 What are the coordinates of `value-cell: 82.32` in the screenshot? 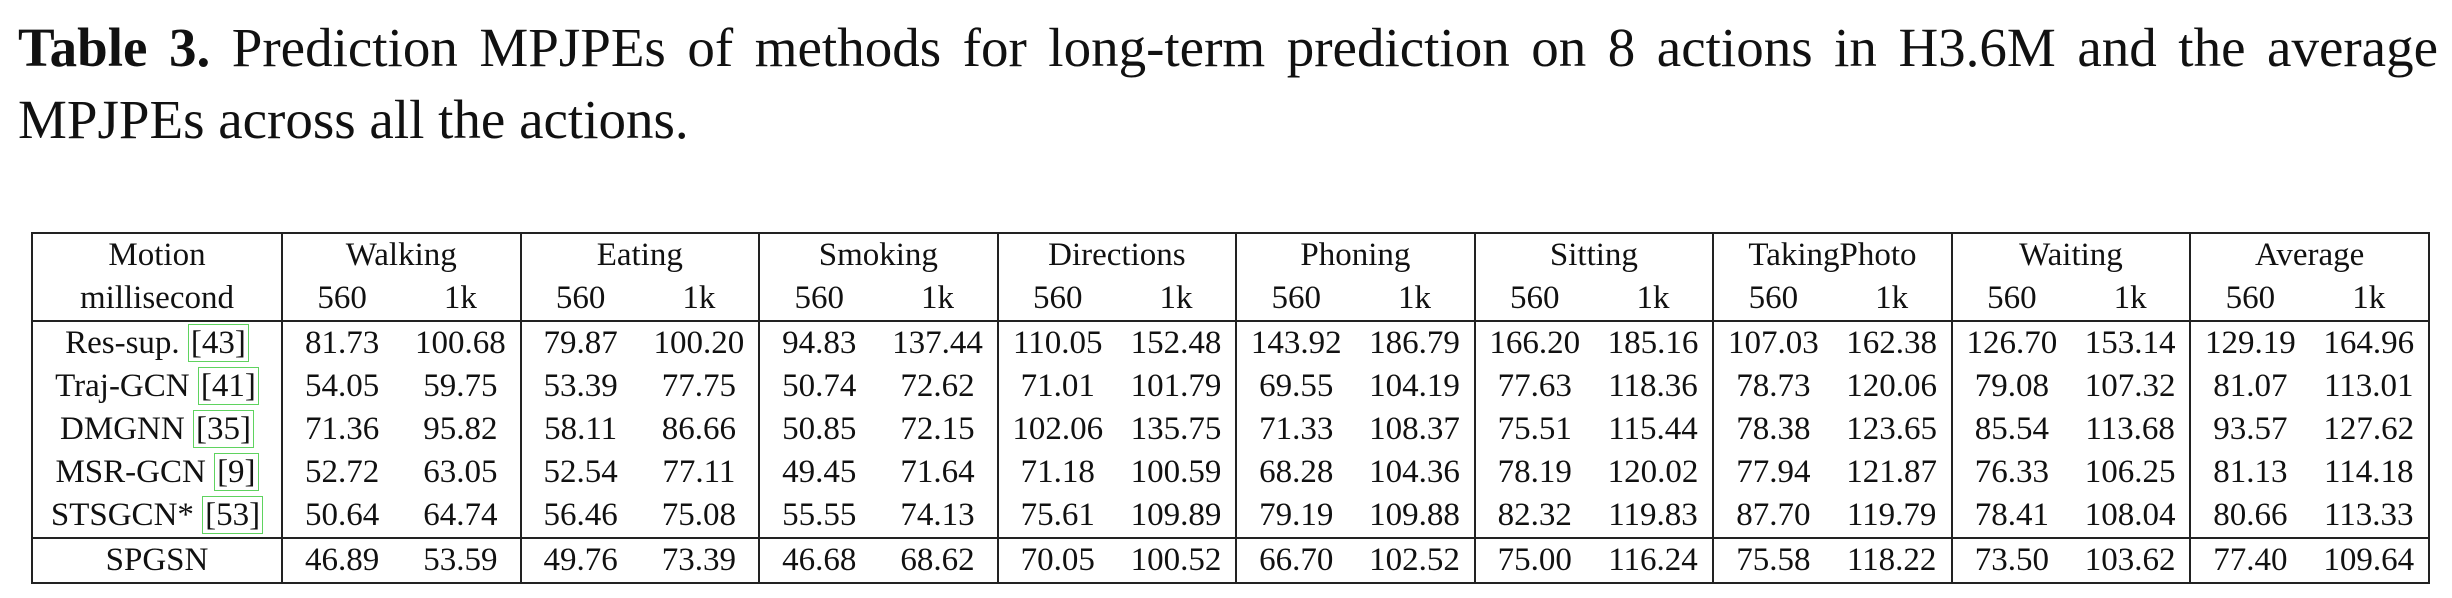 It's located at (1533, 516).